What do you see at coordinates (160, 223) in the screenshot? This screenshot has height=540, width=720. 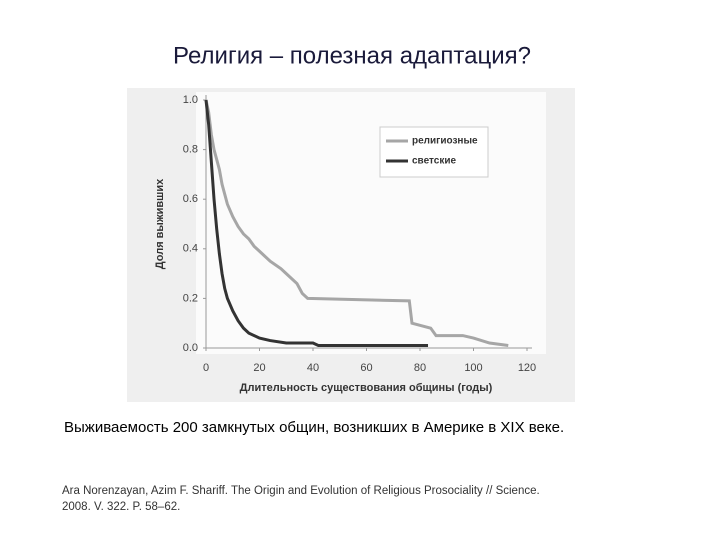 I see `y-axis-label: Доля выживших` at bounding box center [160, 223].